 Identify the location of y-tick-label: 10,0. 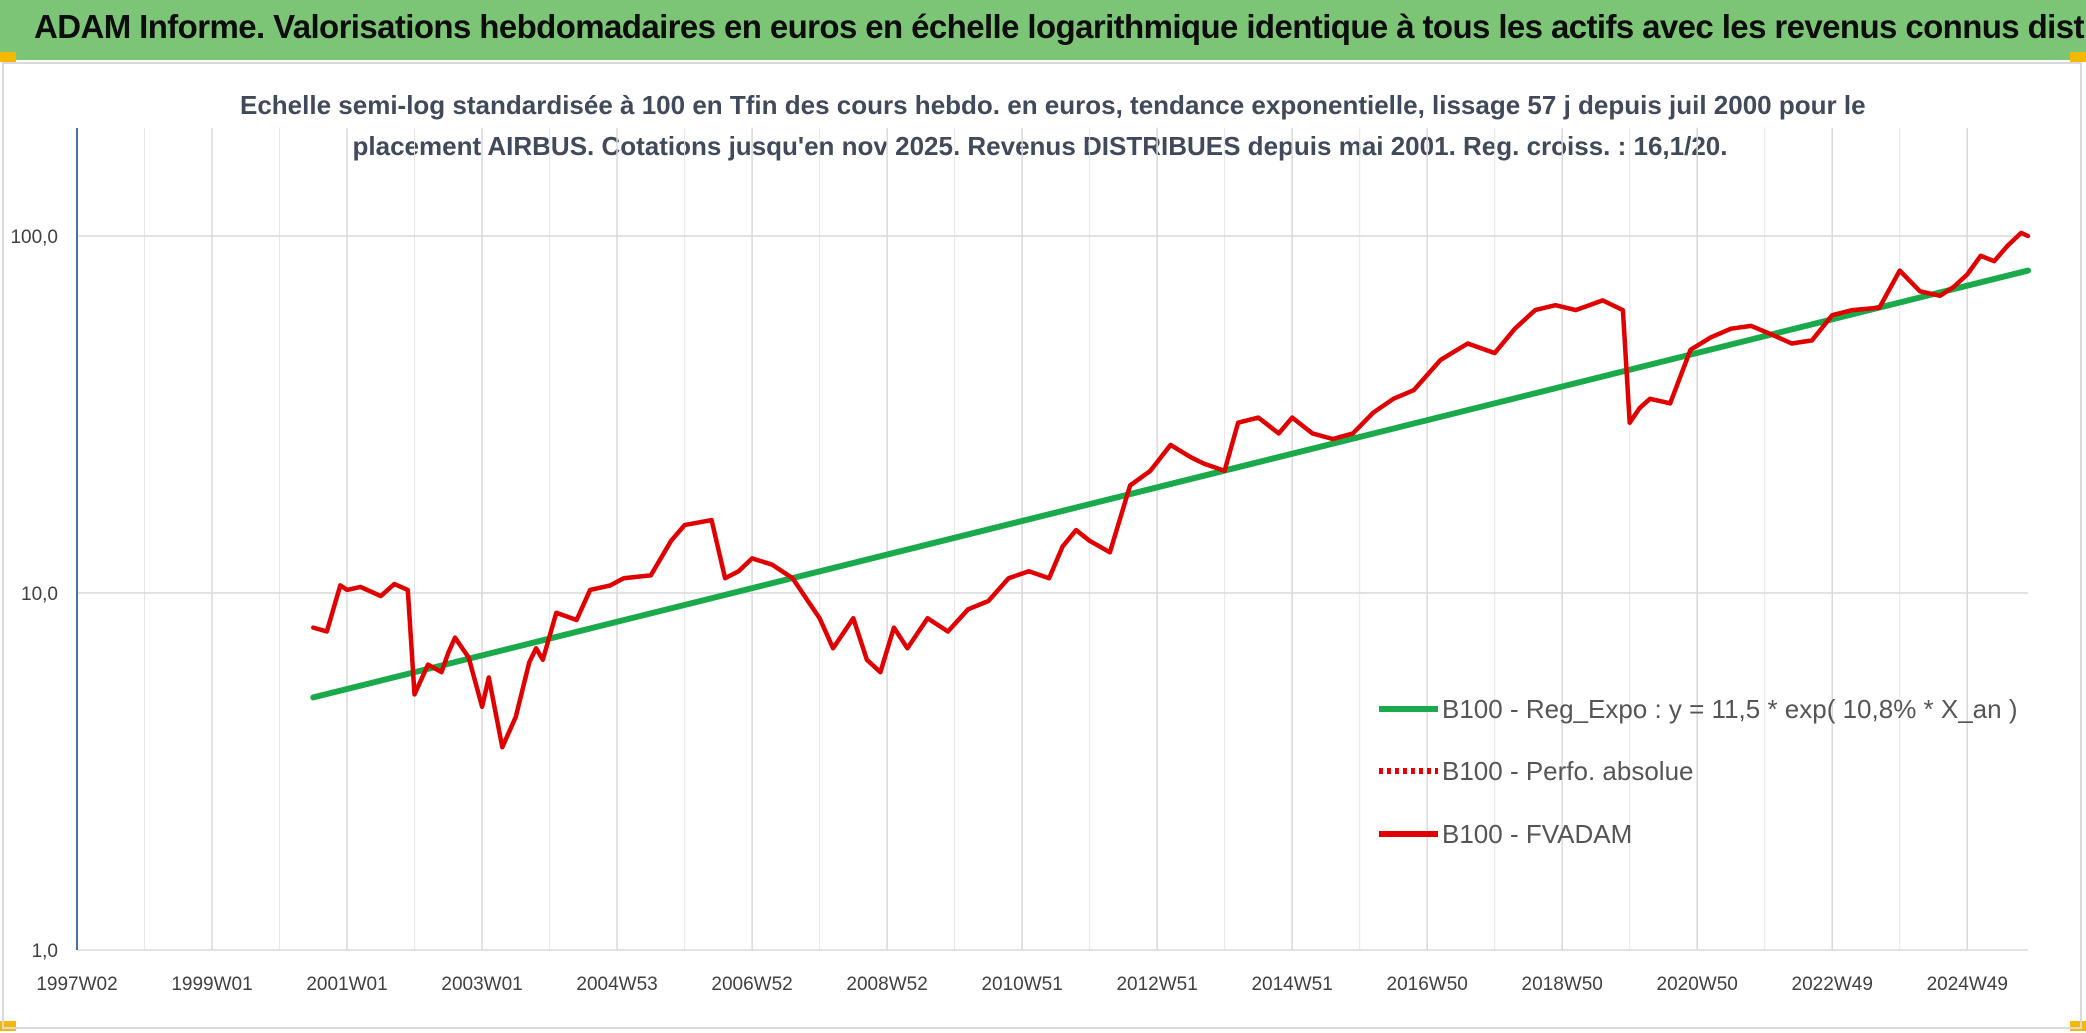
(39, 594).